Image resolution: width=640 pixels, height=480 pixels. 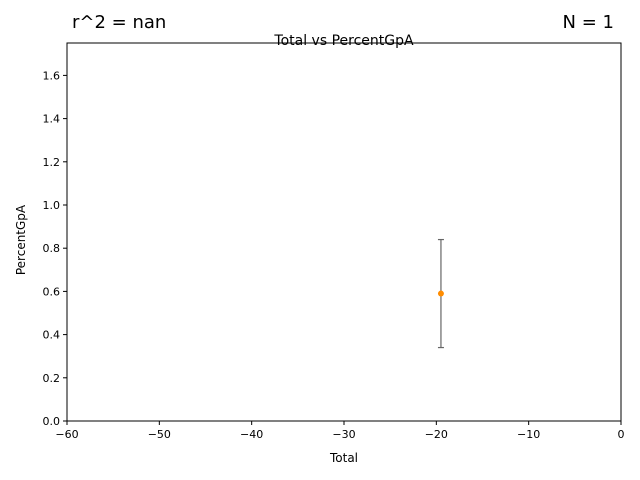 What do you see at coordinates (66, 434) in the screenshot?
I see `x-tick-label: −60` at bounding box center [66, 434].